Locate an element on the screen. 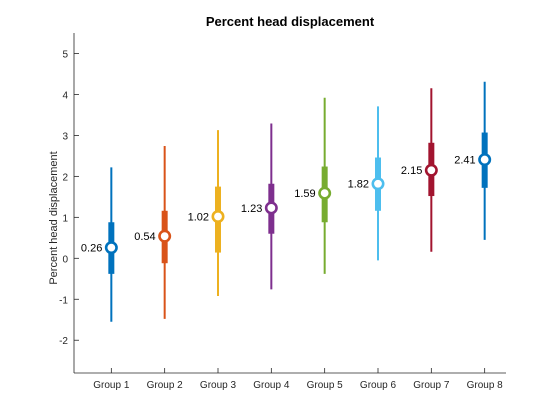 The image size is (560, 420). y-axis-label: Percent head displacement is located at coordinates (54, 217).